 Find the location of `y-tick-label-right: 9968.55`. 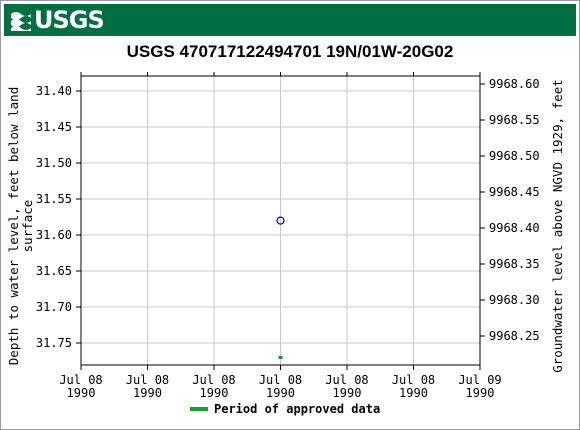

y-tick-label-right: 9968.55 is located at coordinates (514, 120).